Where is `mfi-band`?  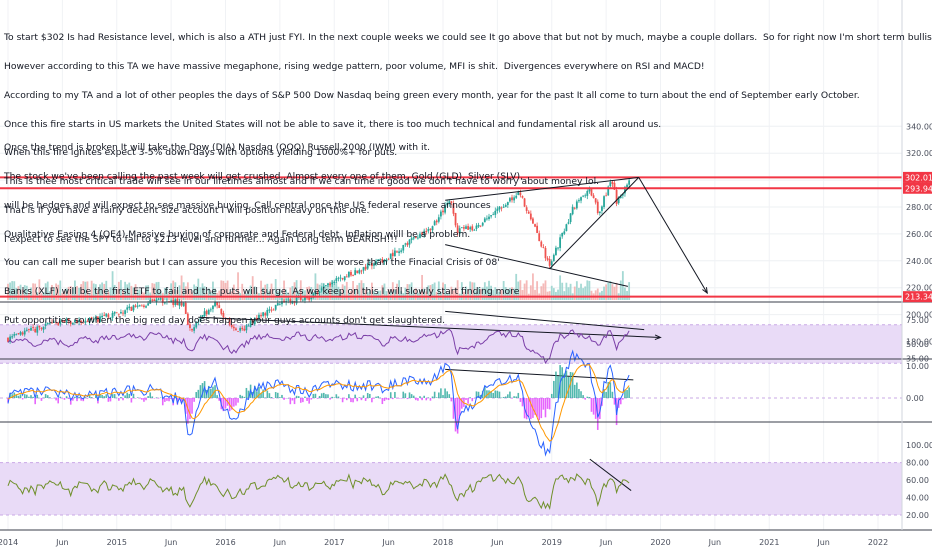
mfi-band is located at coordinates (451, 488).